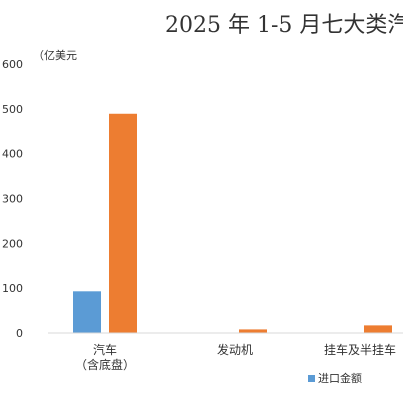 The image size is (403, 406). I want to click on legend: 进口金额, so click(335, 378).